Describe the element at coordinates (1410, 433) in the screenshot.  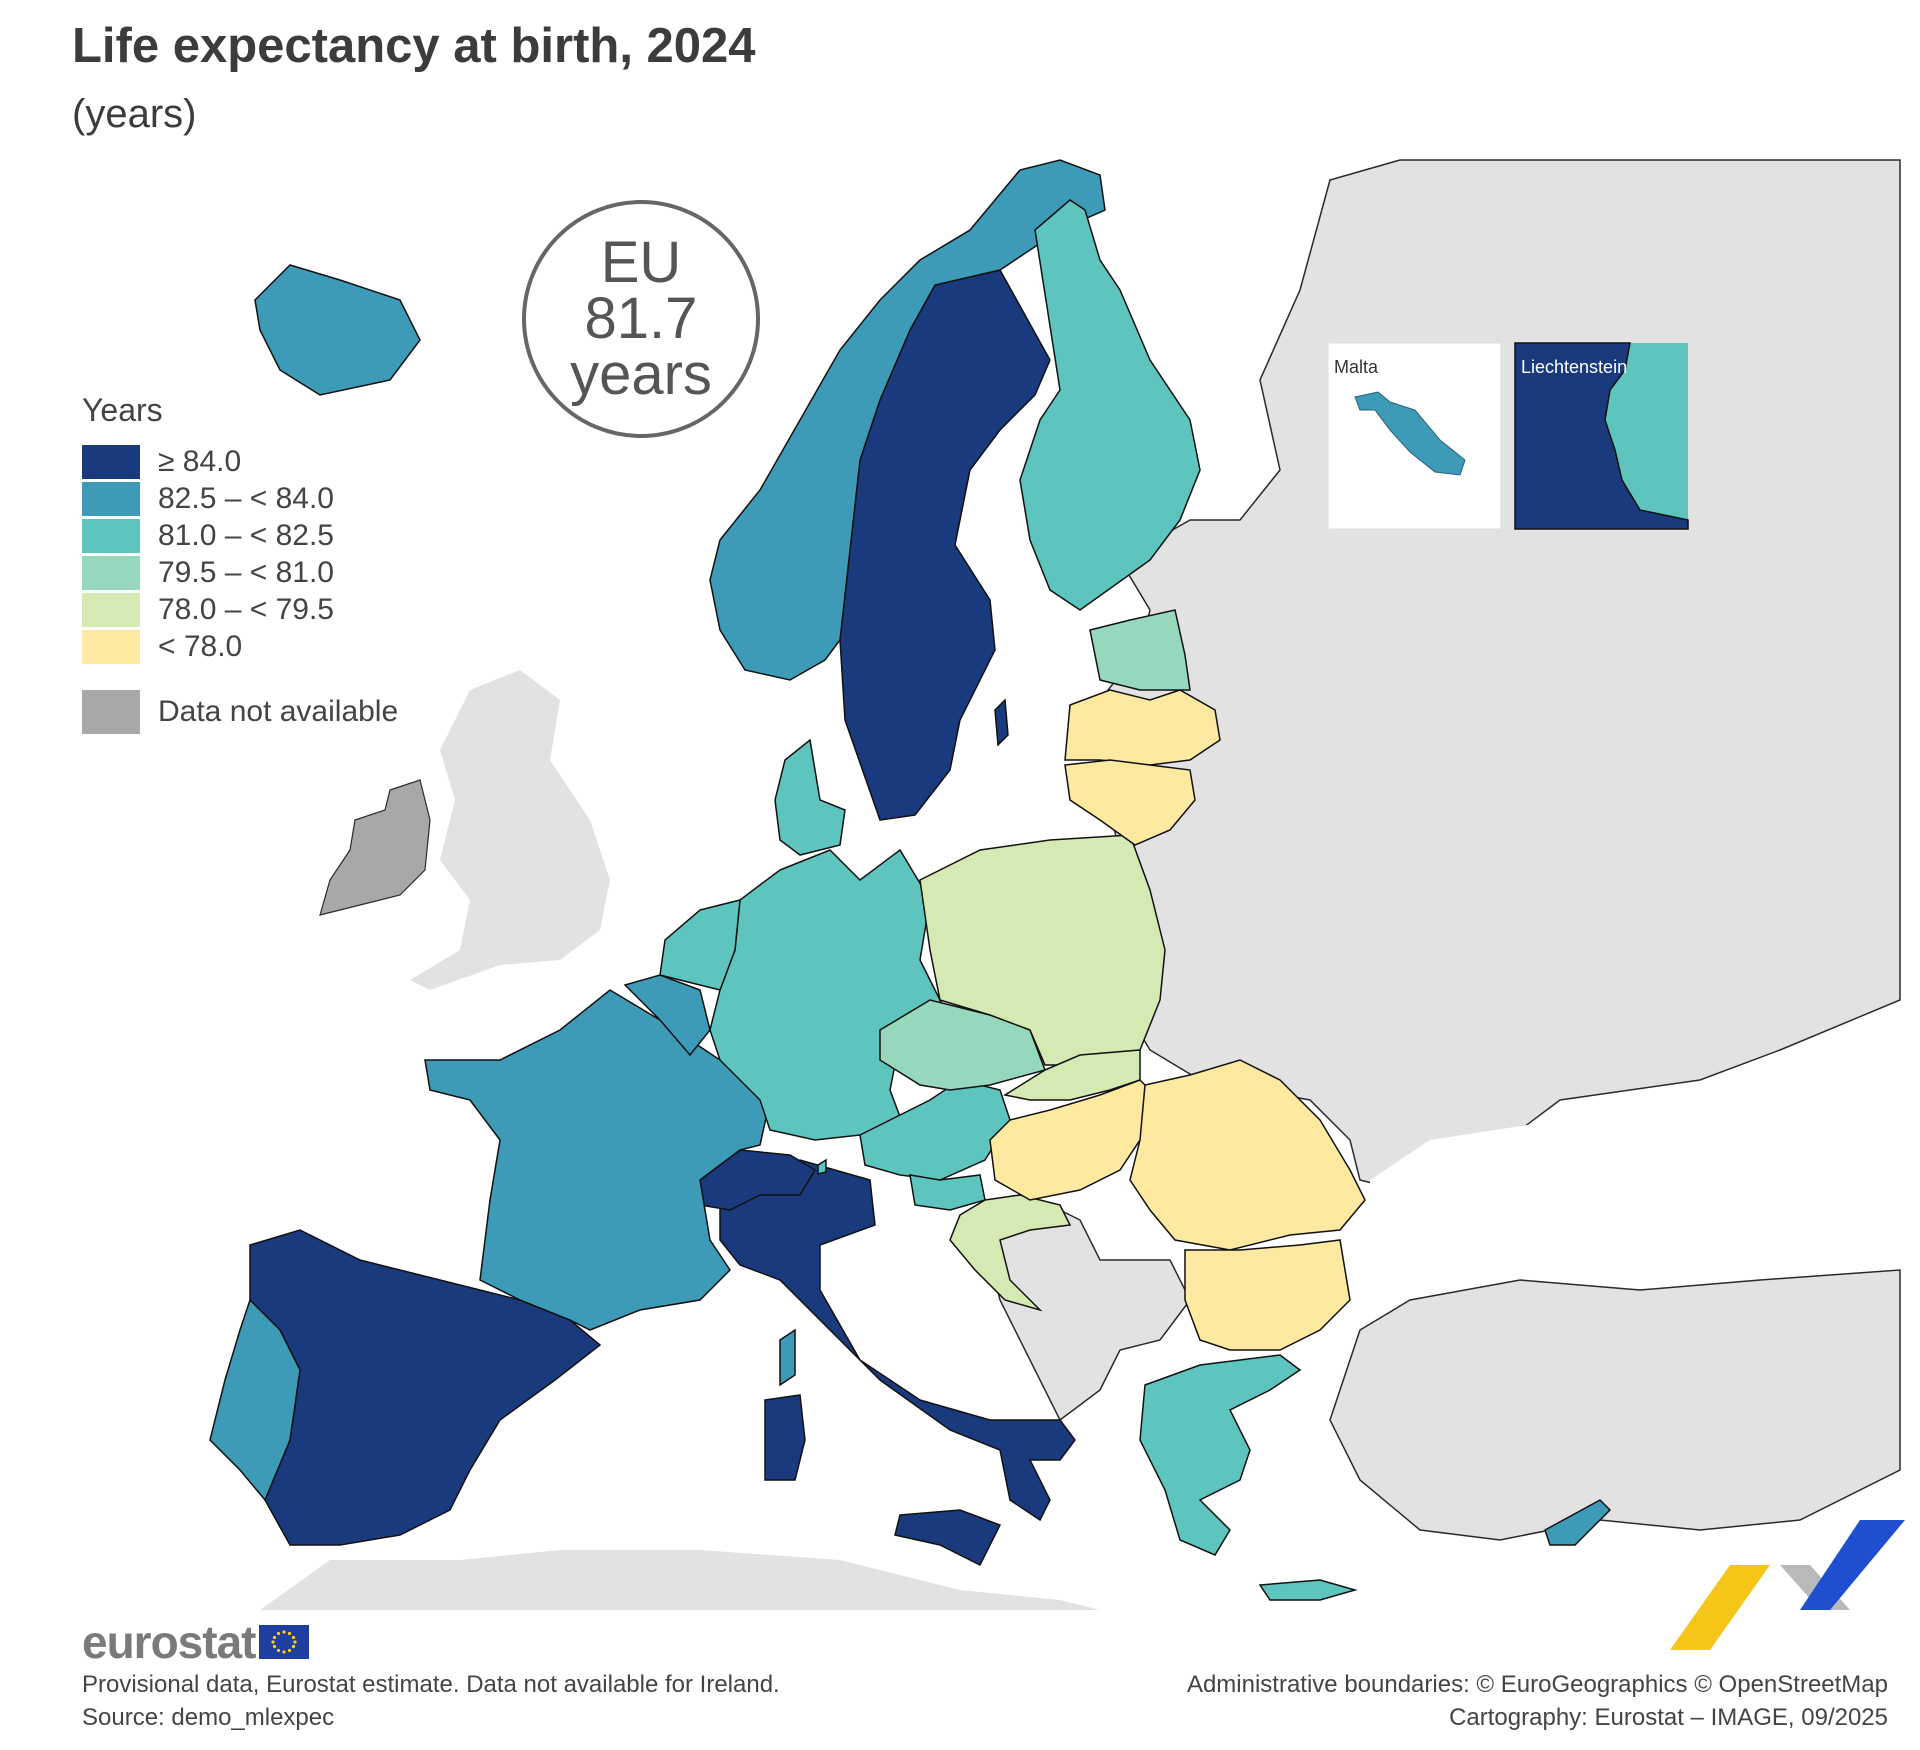
I see `region-malta` at that location.